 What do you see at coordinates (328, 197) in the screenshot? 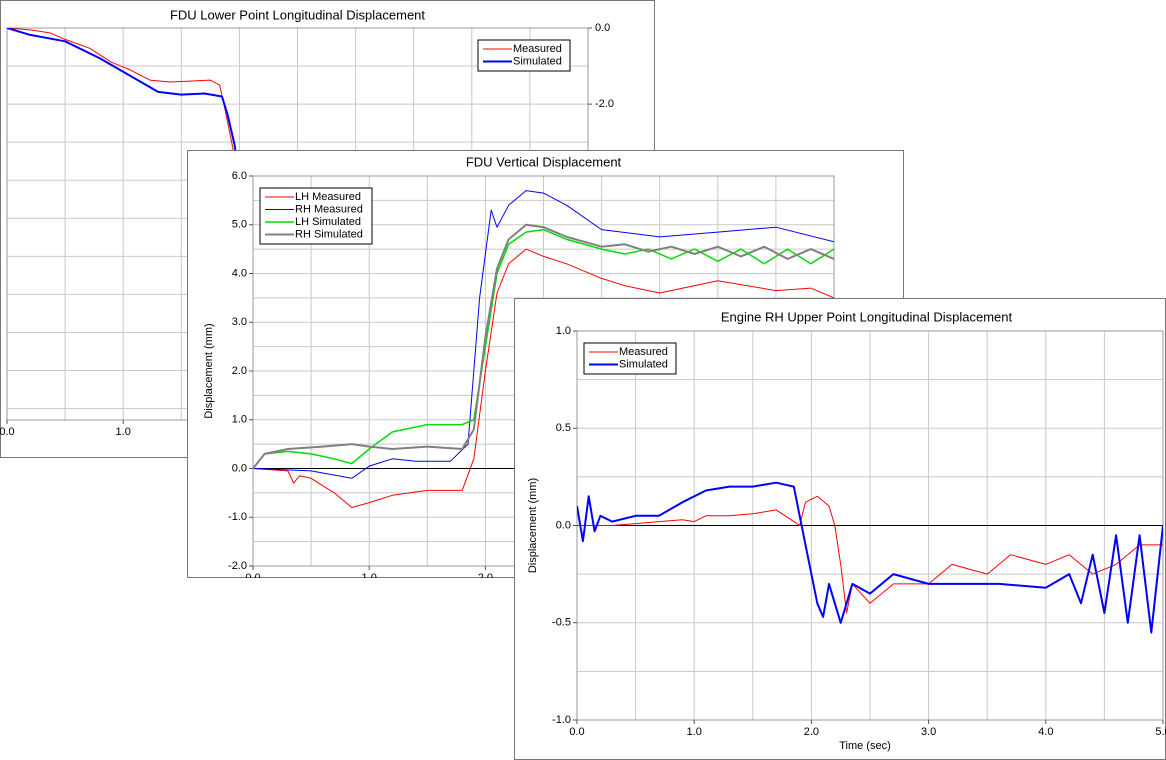
I see `legend-label: LH Measured` at bounding box center [328, 197].